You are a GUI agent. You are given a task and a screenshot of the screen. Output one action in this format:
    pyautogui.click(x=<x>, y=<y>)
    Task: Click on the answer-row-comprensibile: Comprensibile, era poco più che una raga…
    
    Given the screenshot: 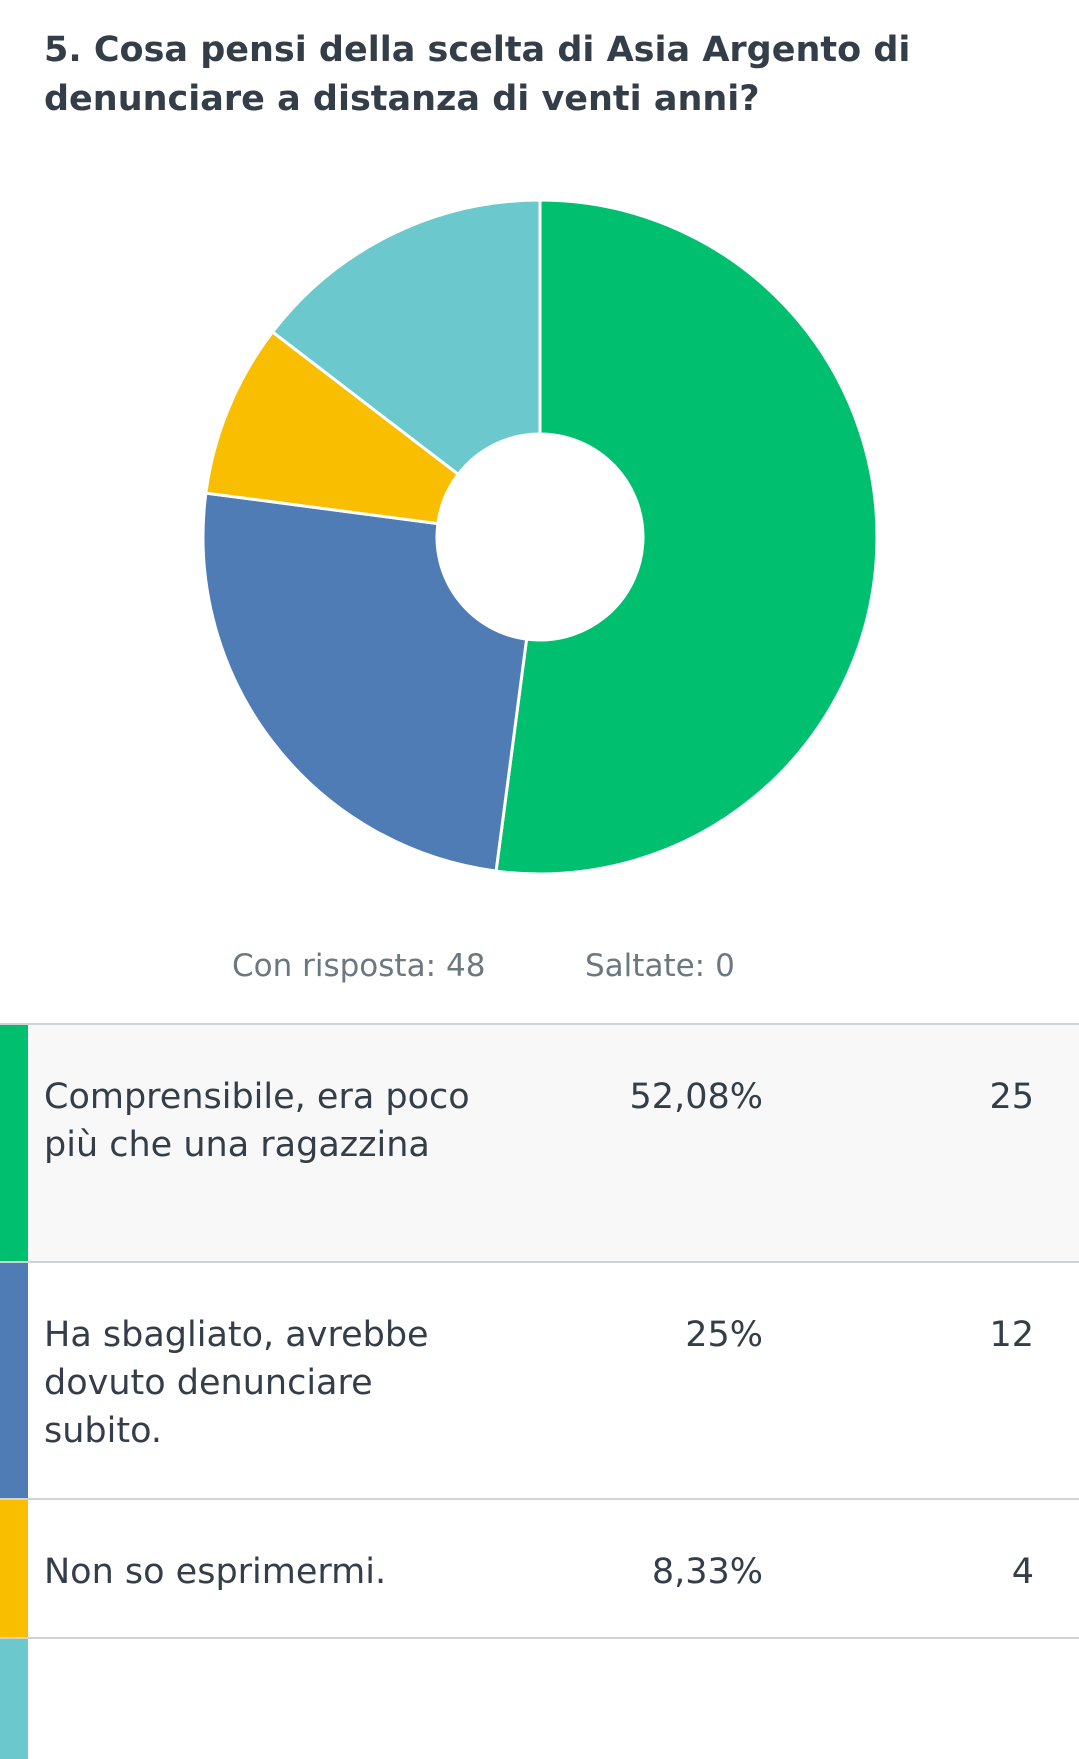 What is the action you would take?
    pyautogui.click(x=539, y=1144)
    